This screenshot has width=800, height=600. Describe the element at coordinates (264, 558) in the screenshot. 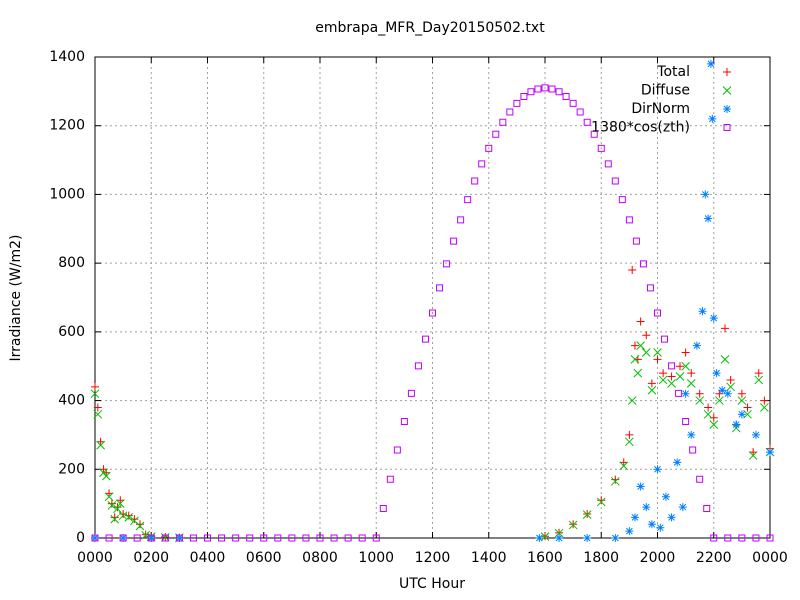

I see `x-tick-label: 0600` at that location.